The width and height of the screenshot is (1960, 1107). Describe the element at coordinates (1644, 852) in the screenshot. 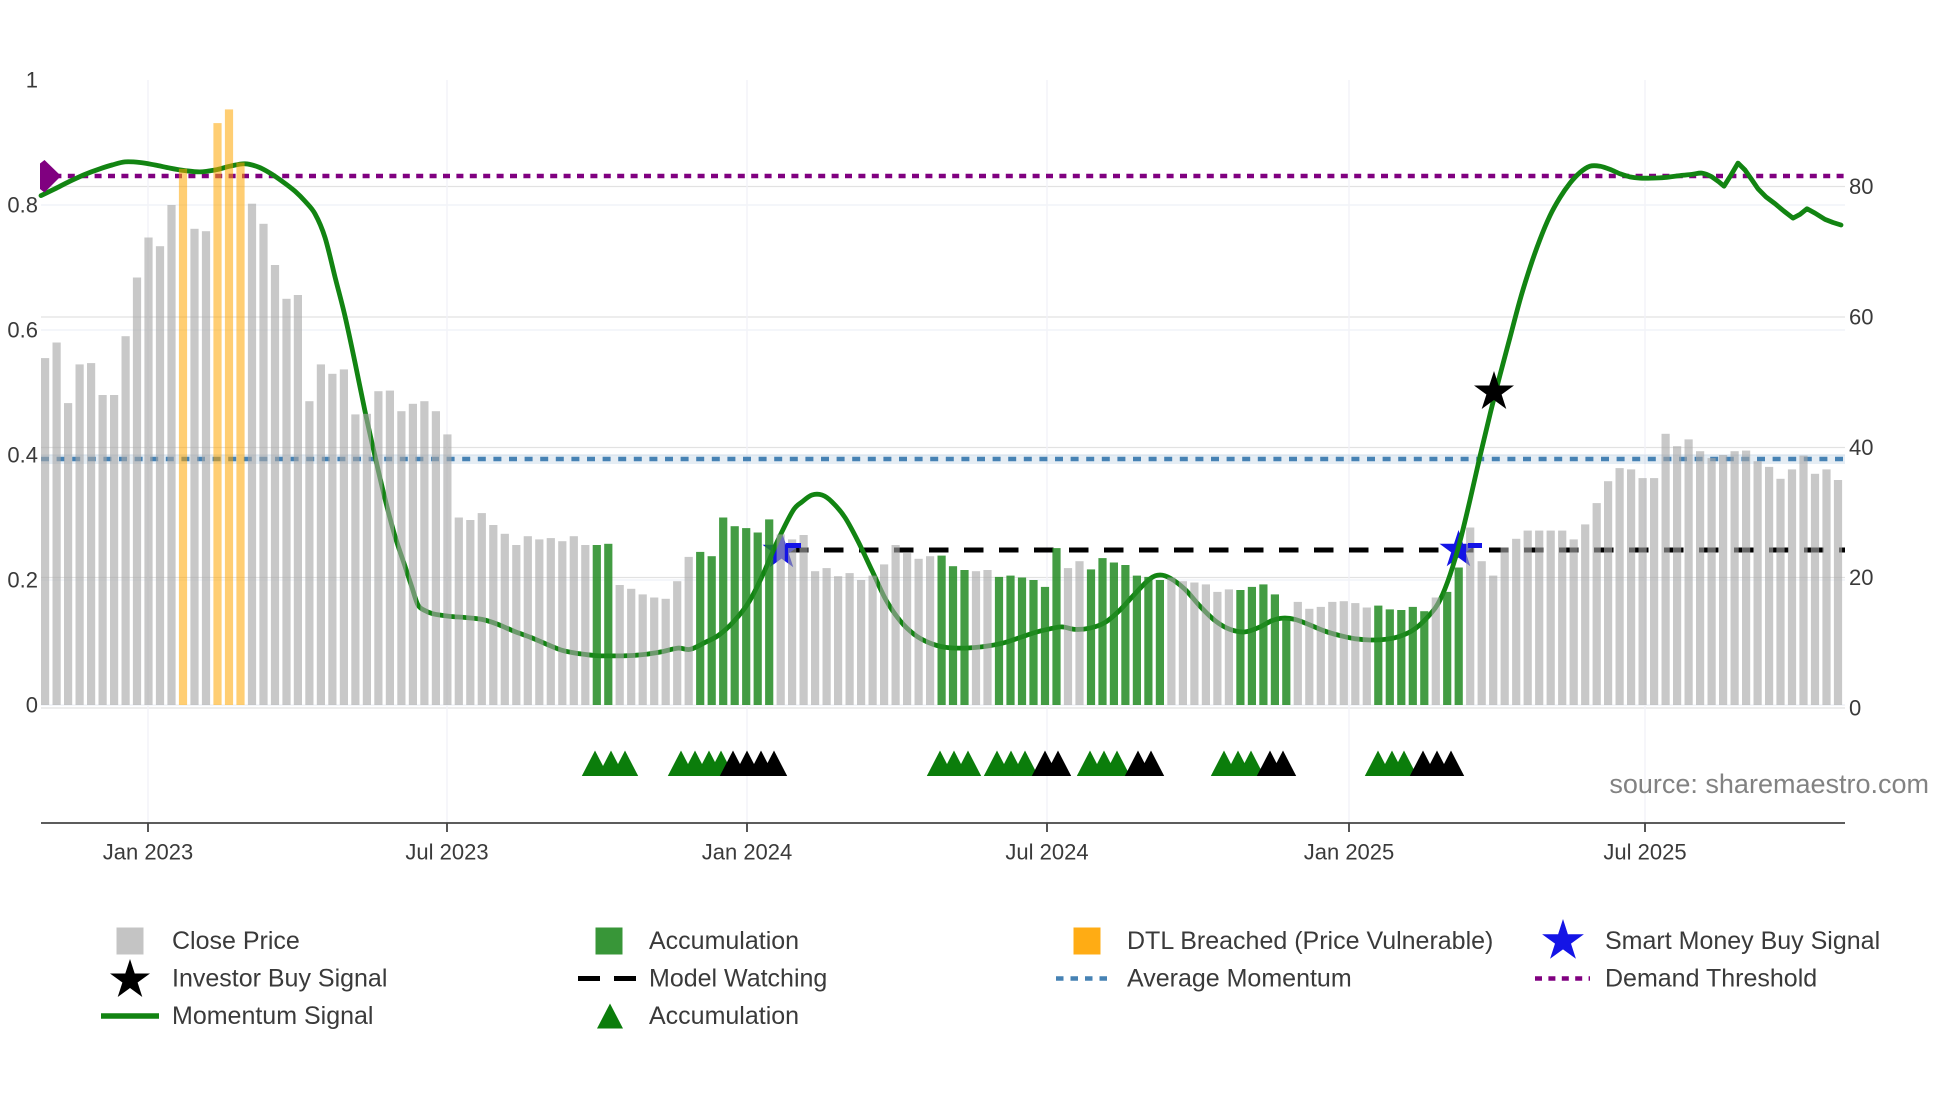

I see `svg-text: Jul 2025` at that location.